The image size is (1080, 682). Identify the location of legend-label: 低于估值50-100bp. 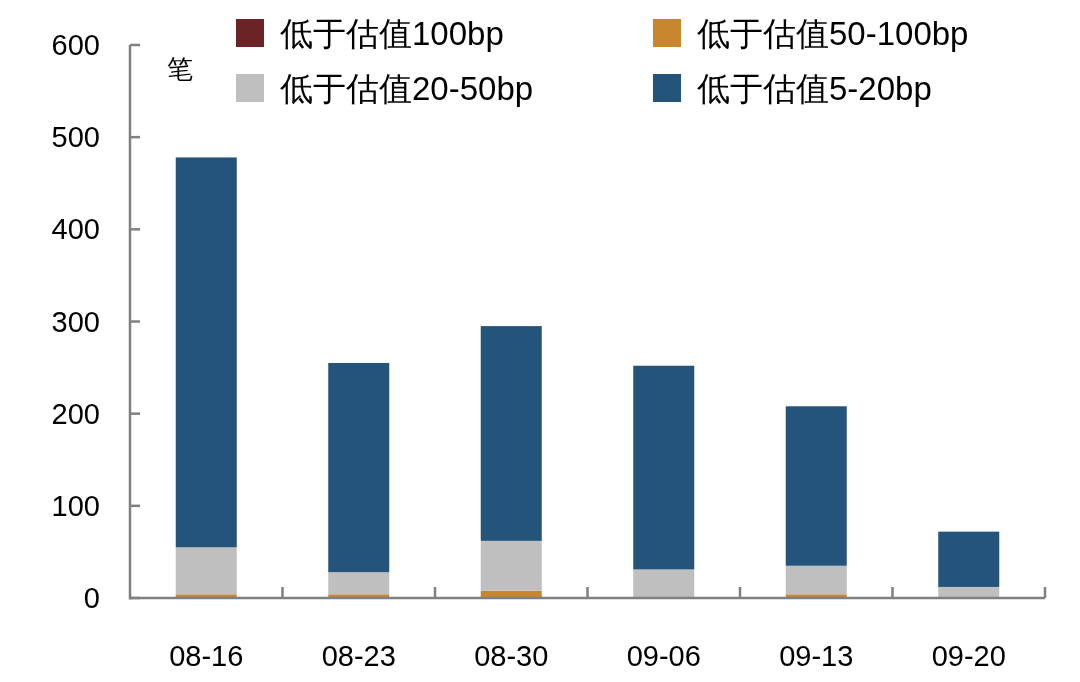
(833, 33).